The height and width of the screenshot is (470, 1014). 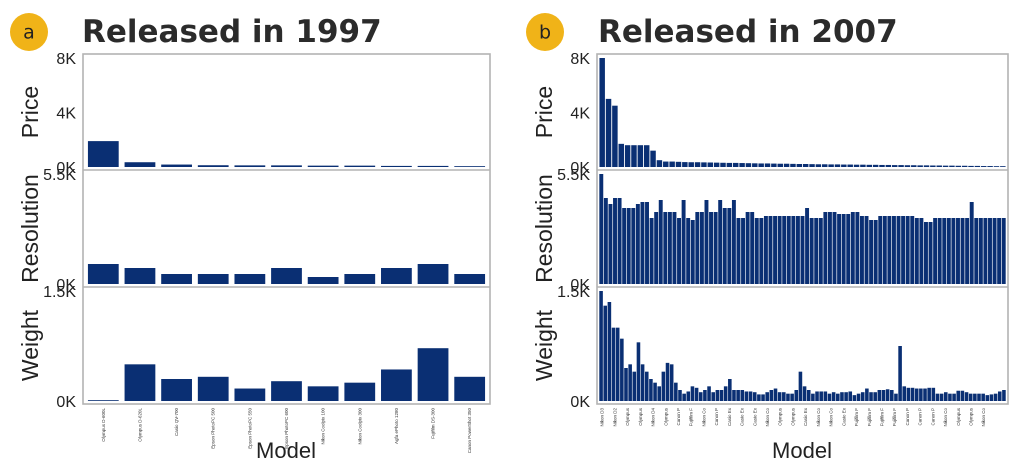 I want to click on xtick-3: Epson PhotoPC 500, so click(x=213, y=428).